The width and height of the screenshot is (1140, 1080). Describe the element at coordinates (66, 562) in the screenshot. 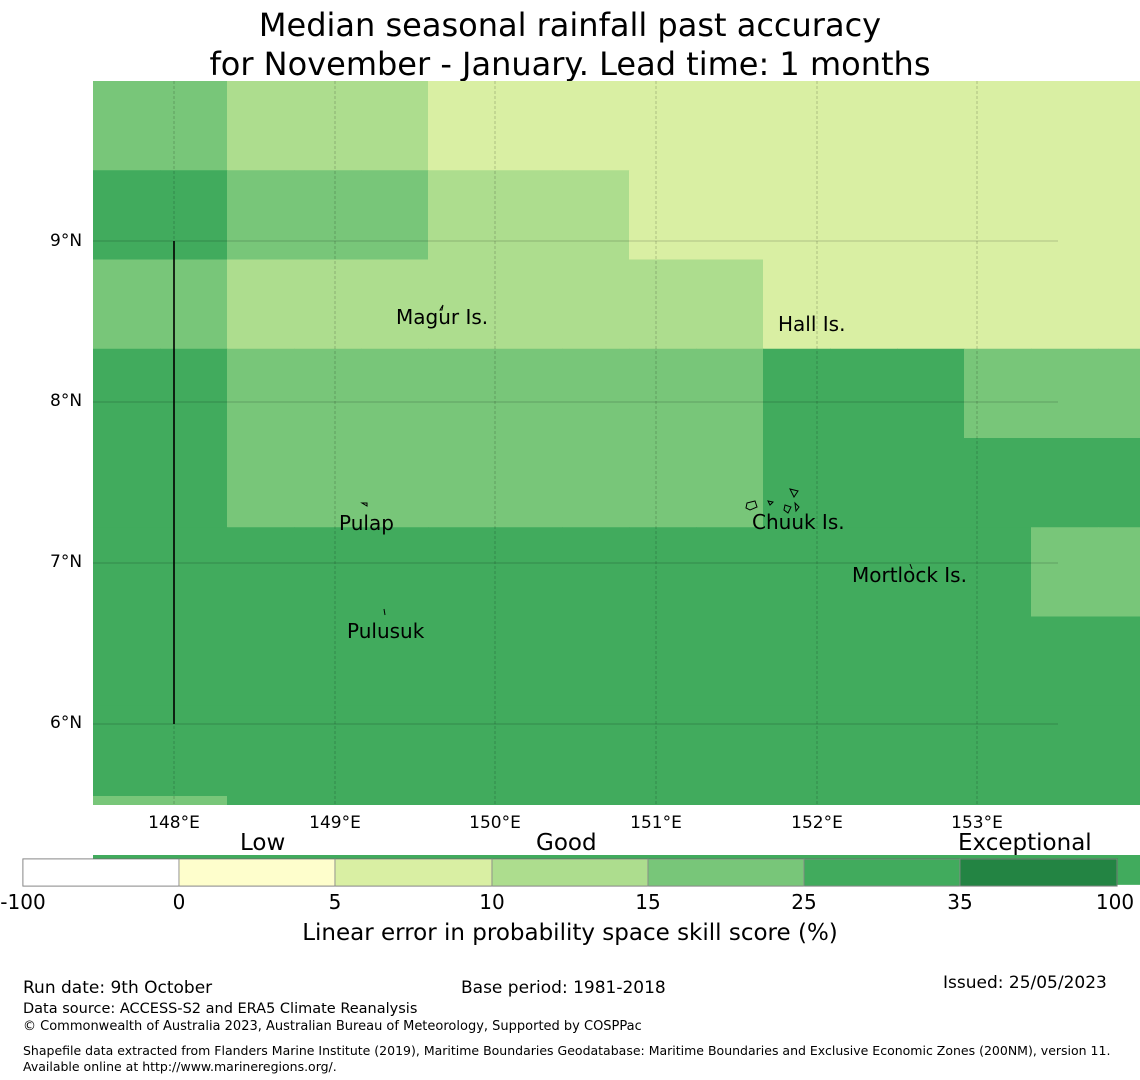

I see `lat-label-7n: 7°N` at that location.